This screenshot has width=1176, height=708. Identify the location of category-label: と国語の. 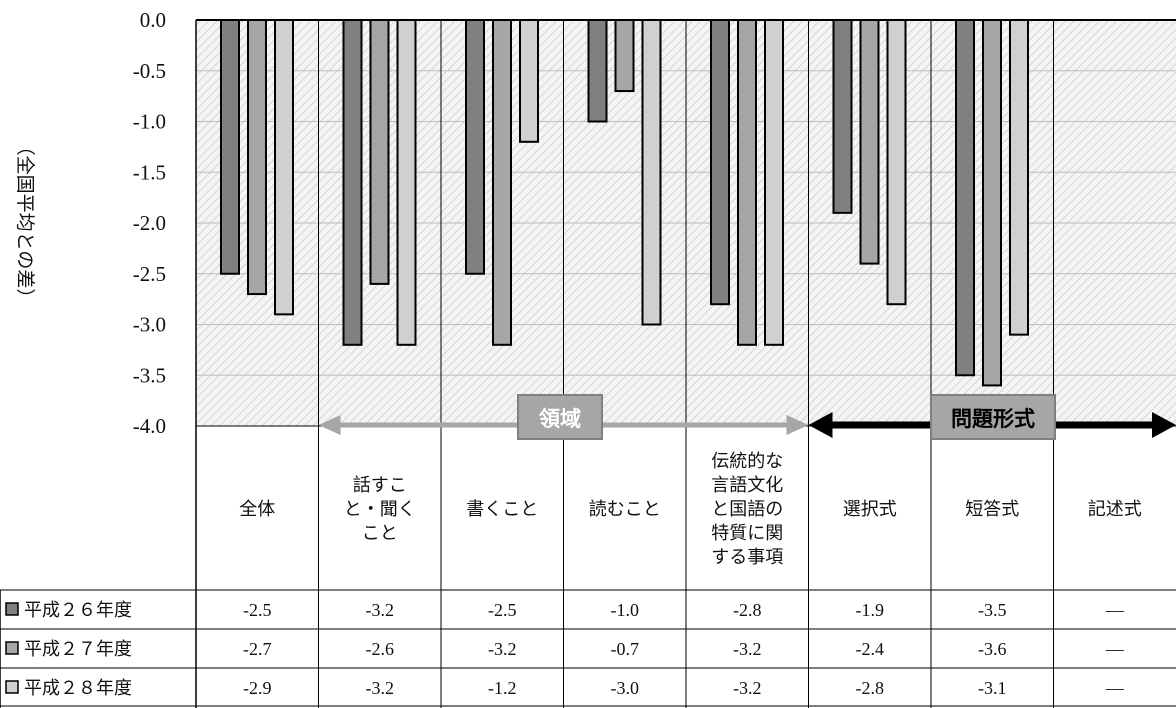
(747, 509).